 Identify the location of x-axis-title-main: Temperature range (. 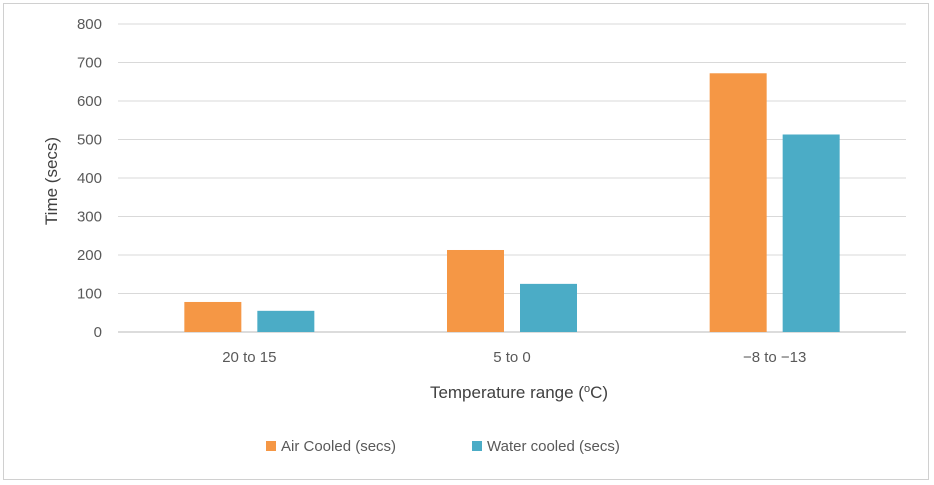
(507, 392).